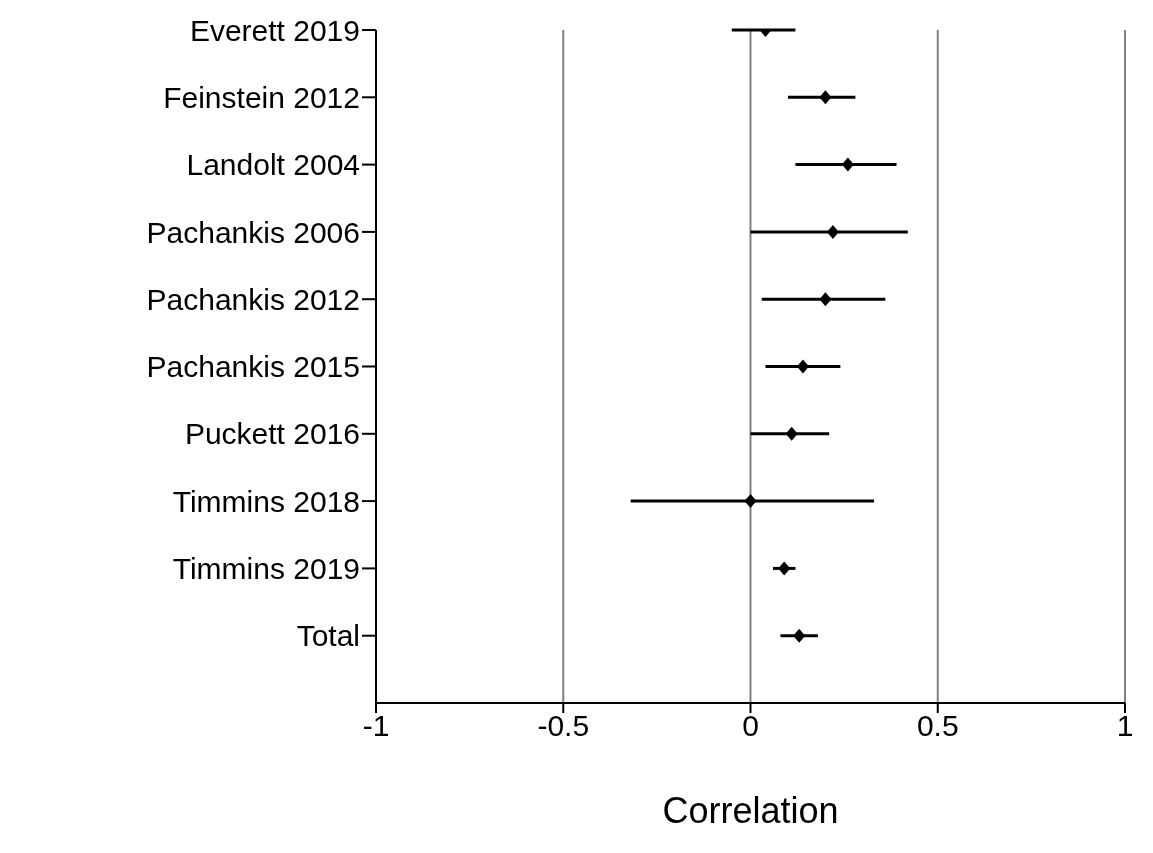 This screenshot has height=853, width=1153. Describe the element at coordinates (253, 367) in the screenshot. I see `y-tick-label: Pachankis 2015` at that location.